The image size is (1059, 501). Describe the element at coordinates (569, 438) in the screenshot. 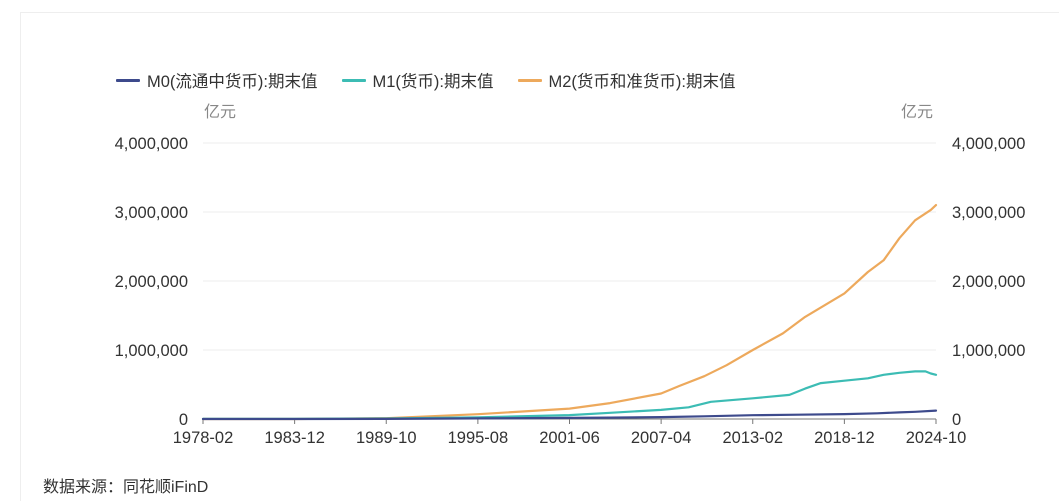

I see `x-tick-label: 2001-06` at that location.